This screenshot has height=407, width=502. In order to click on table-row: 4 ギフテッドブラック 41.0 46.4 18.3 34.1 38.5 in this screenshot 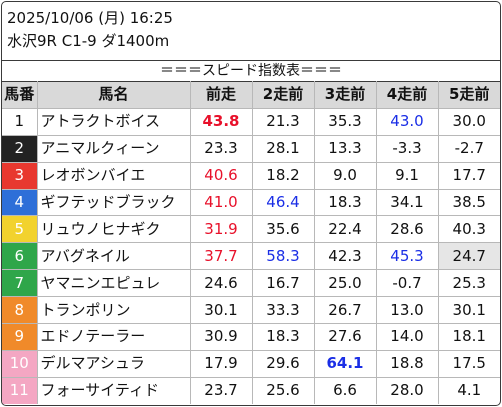, I will do `click(251, 202)`.